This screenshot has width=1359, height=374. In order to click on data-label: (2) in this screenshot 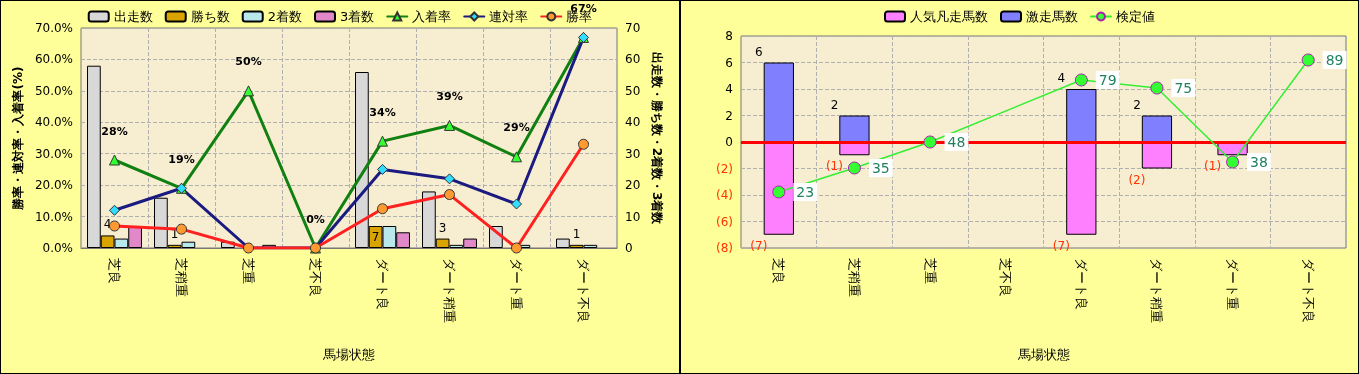, I will do `click(1137, 179)`.